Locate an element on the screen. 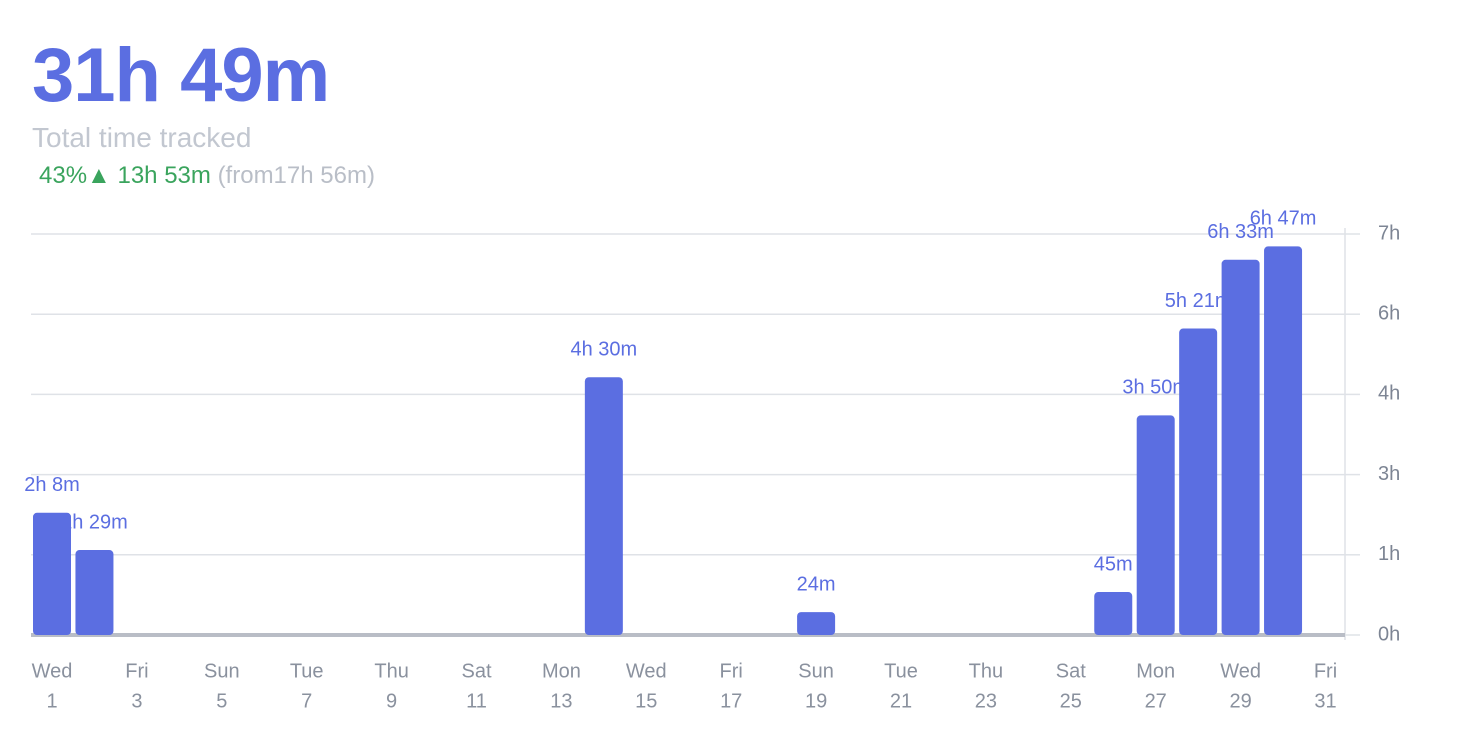 The height and width of the screenshot is (746, 1478). x-tick-date: 29 is located at coordinates (1240, 701).